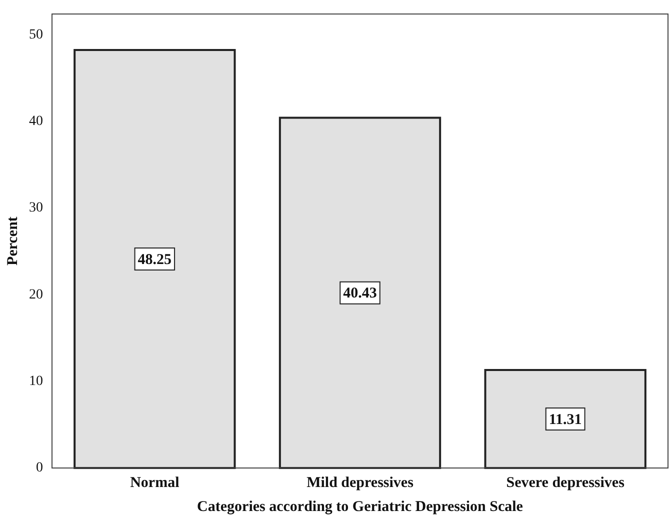  I want to click on y-tick-label: 10, so click(36, 382).